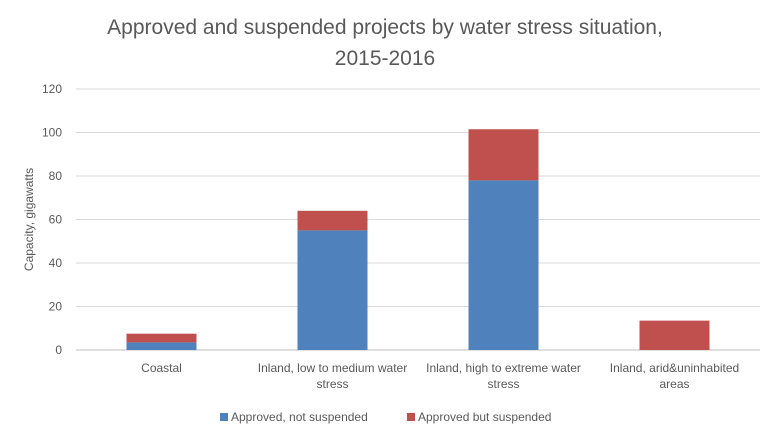  Describe the element at coordinates (56, 307) in the screenshot. I see `y-tick-label: 20` at that location.